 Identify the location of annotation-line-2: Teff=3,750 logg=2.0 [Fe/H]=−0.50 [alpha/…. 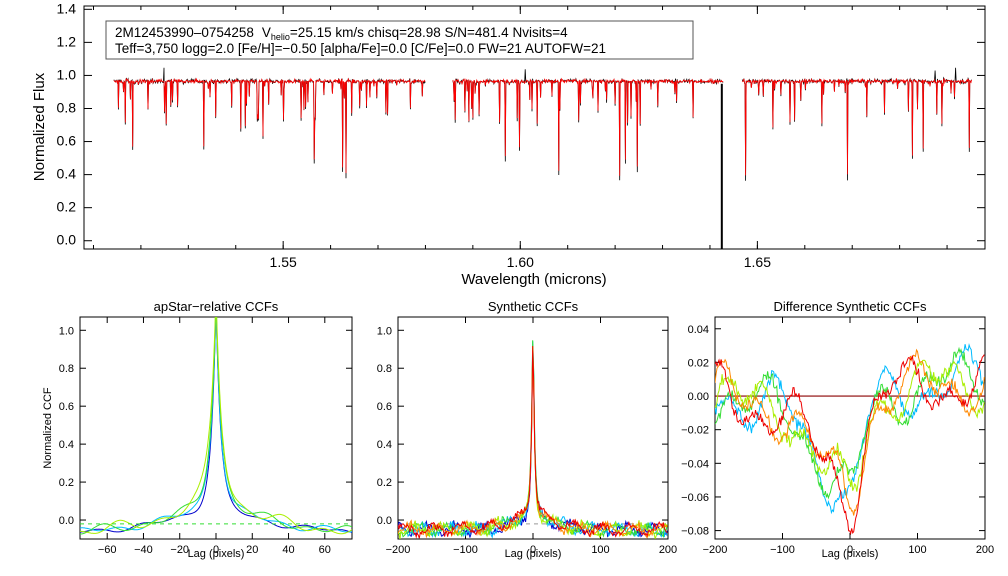
(360, 48).